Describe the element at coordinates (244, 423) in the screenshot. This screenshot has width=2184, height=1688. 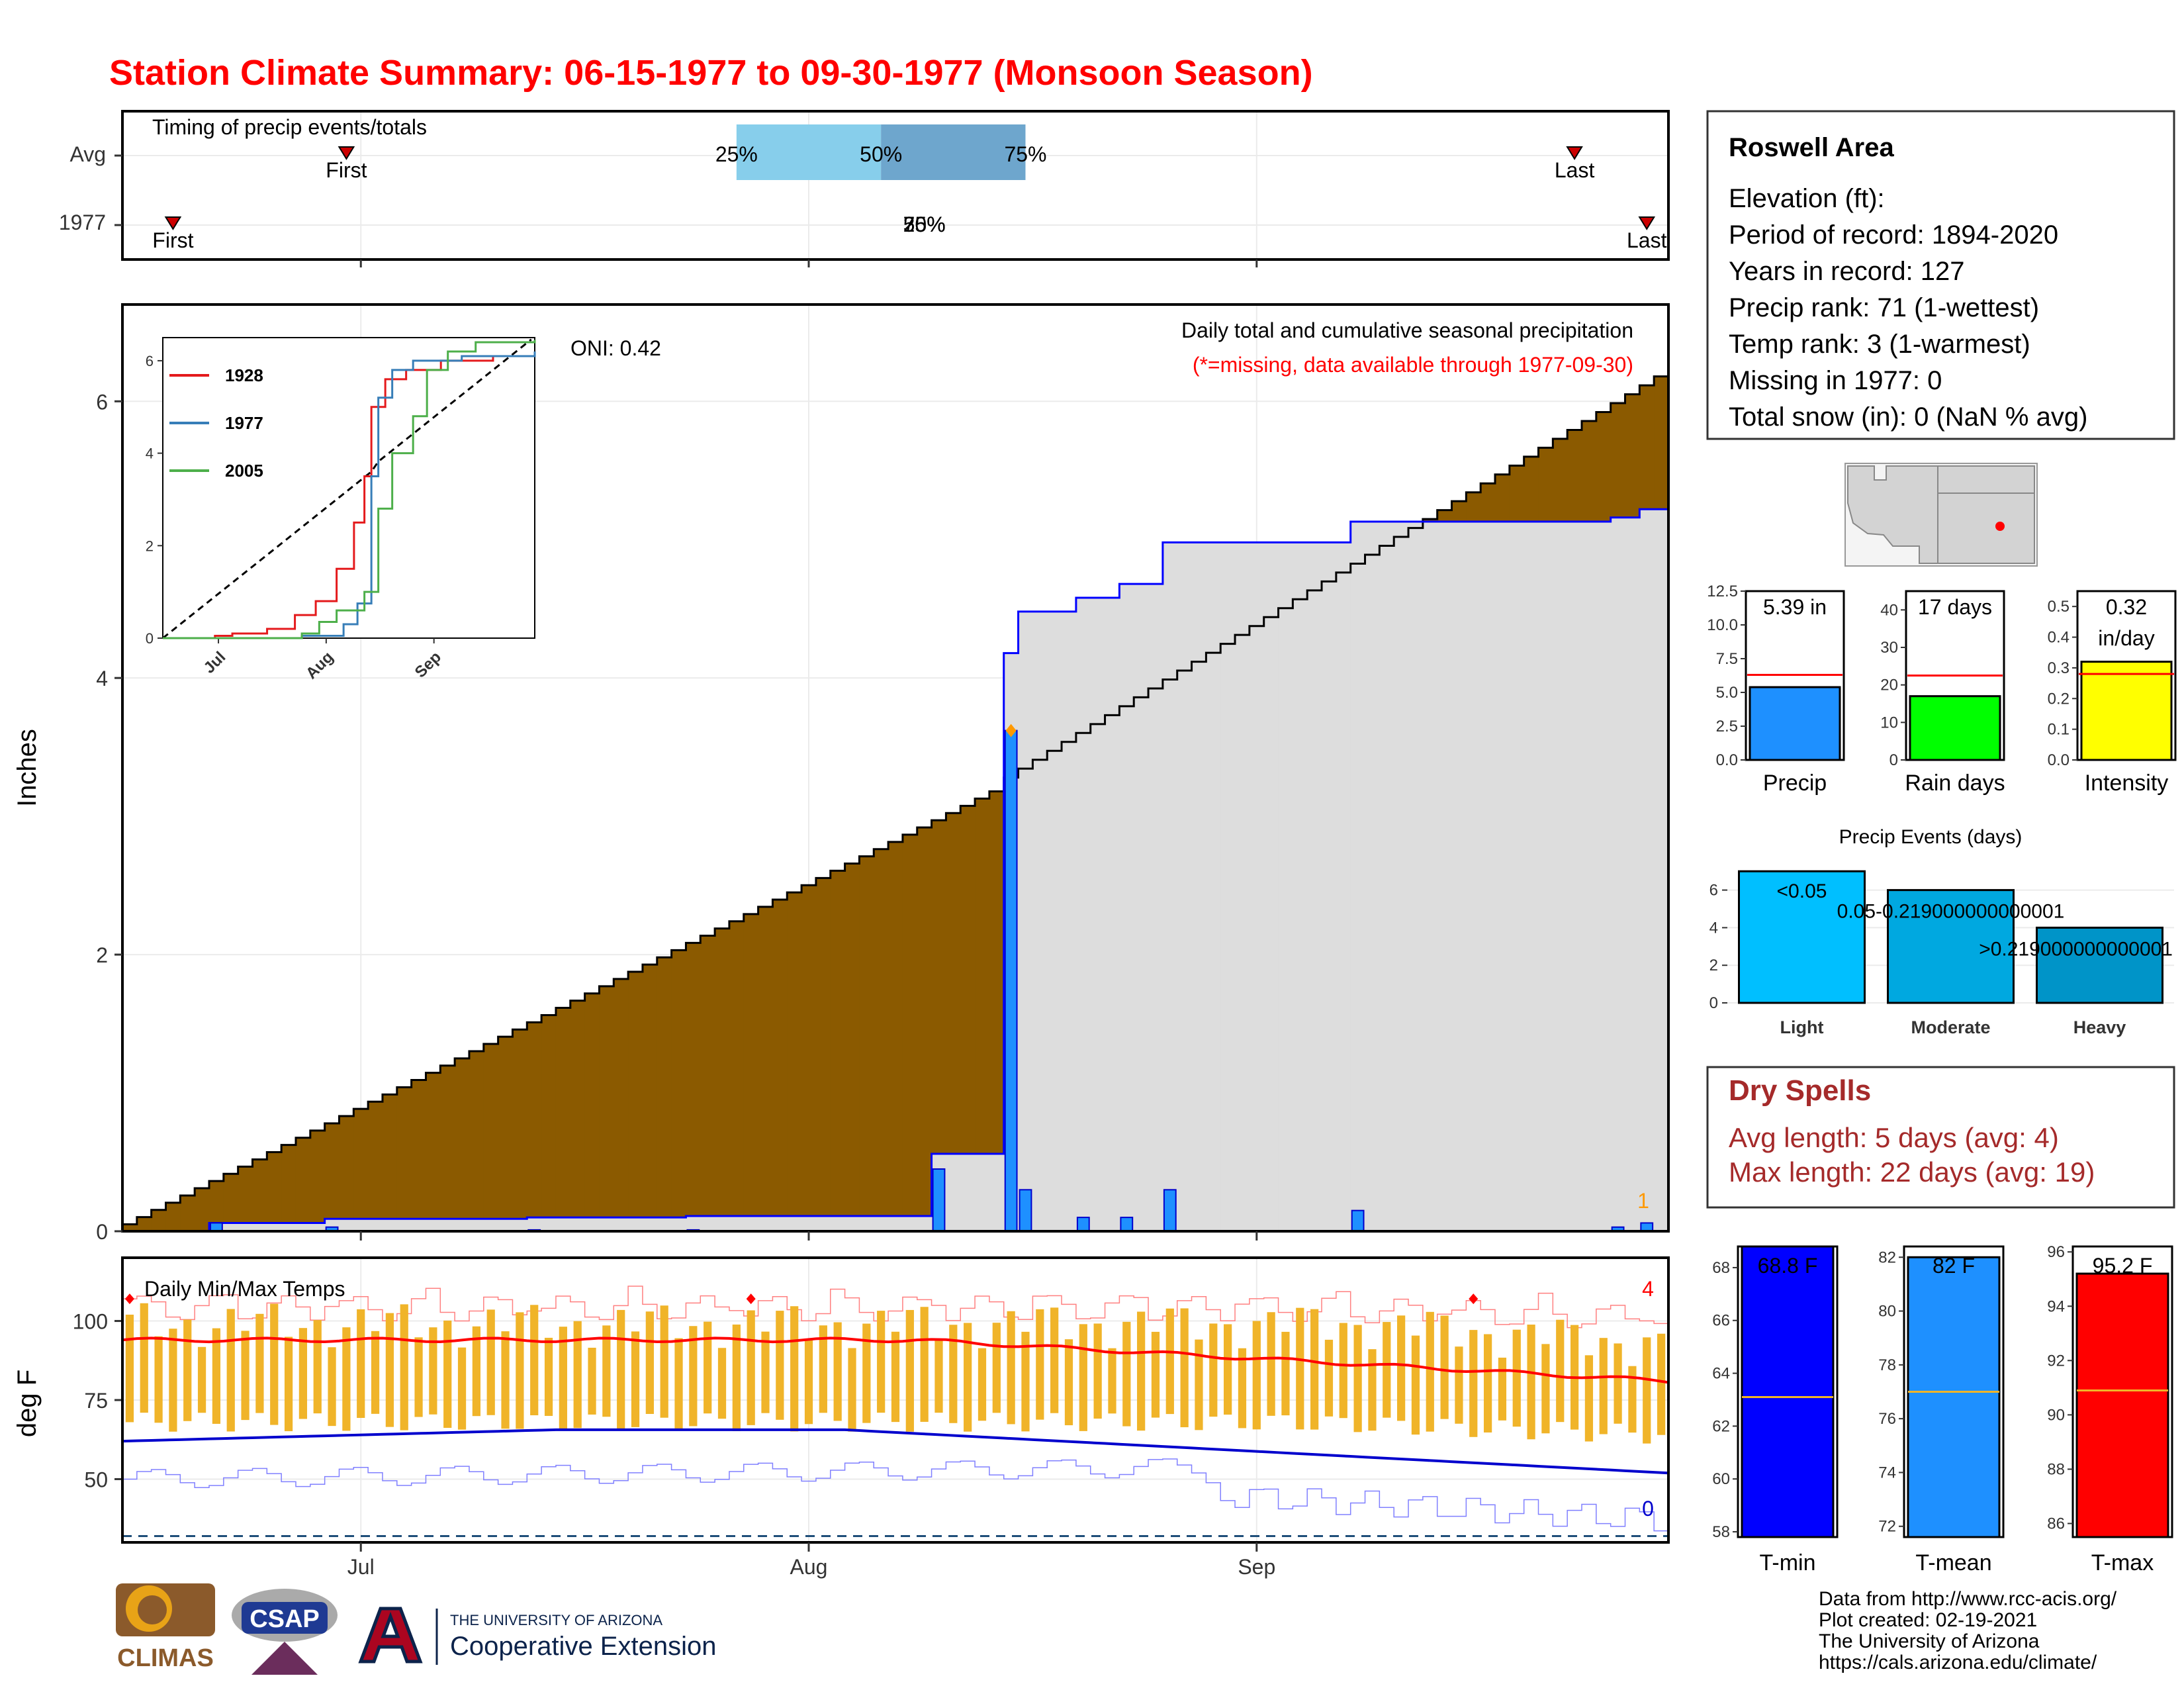
I see `inset-legend-label: 1977` at that location.